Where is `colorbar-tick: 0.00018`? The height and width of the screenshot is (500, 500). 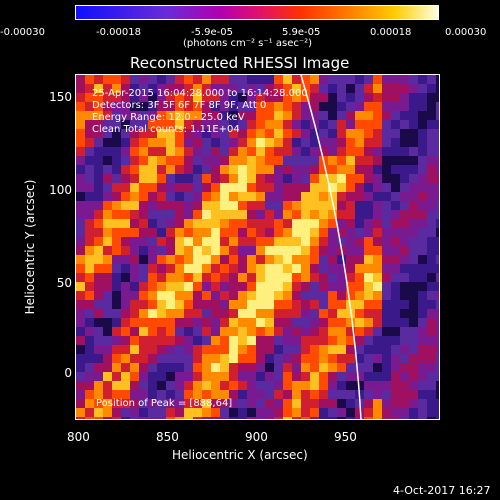 colorbar-tick: 0.00018 is located at coordinates (391, 32).